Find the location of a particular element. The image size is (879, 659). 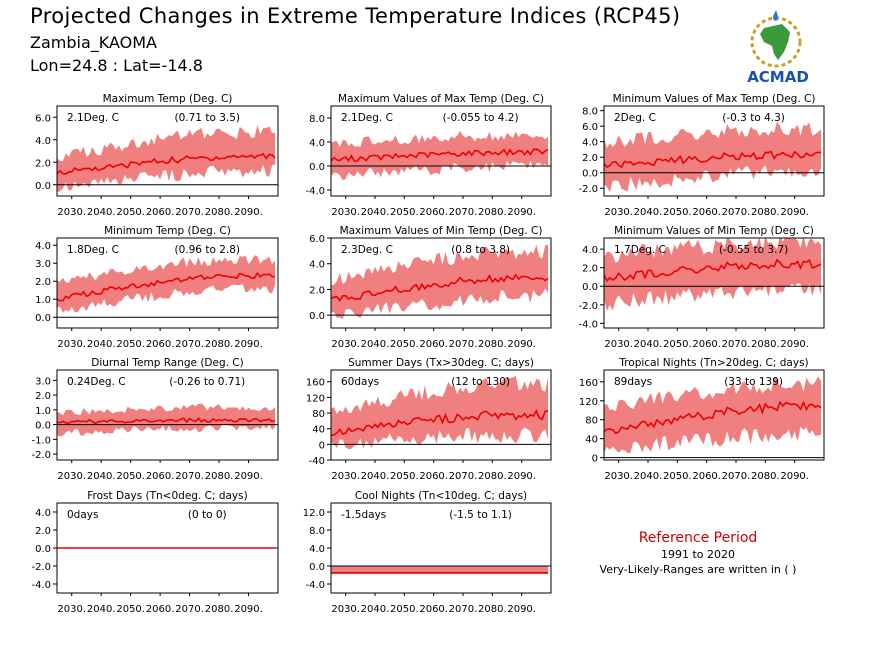

panel-change-value: 1.7Deg. C is located at coordinates (640, 250).